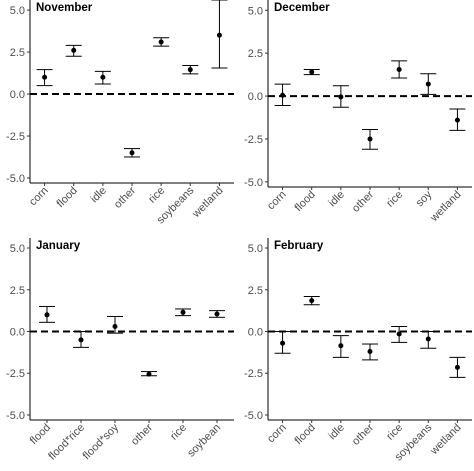  Describe the element at coordinates (302, 8) in the screenshot. I see `chart-title: December` at that location.